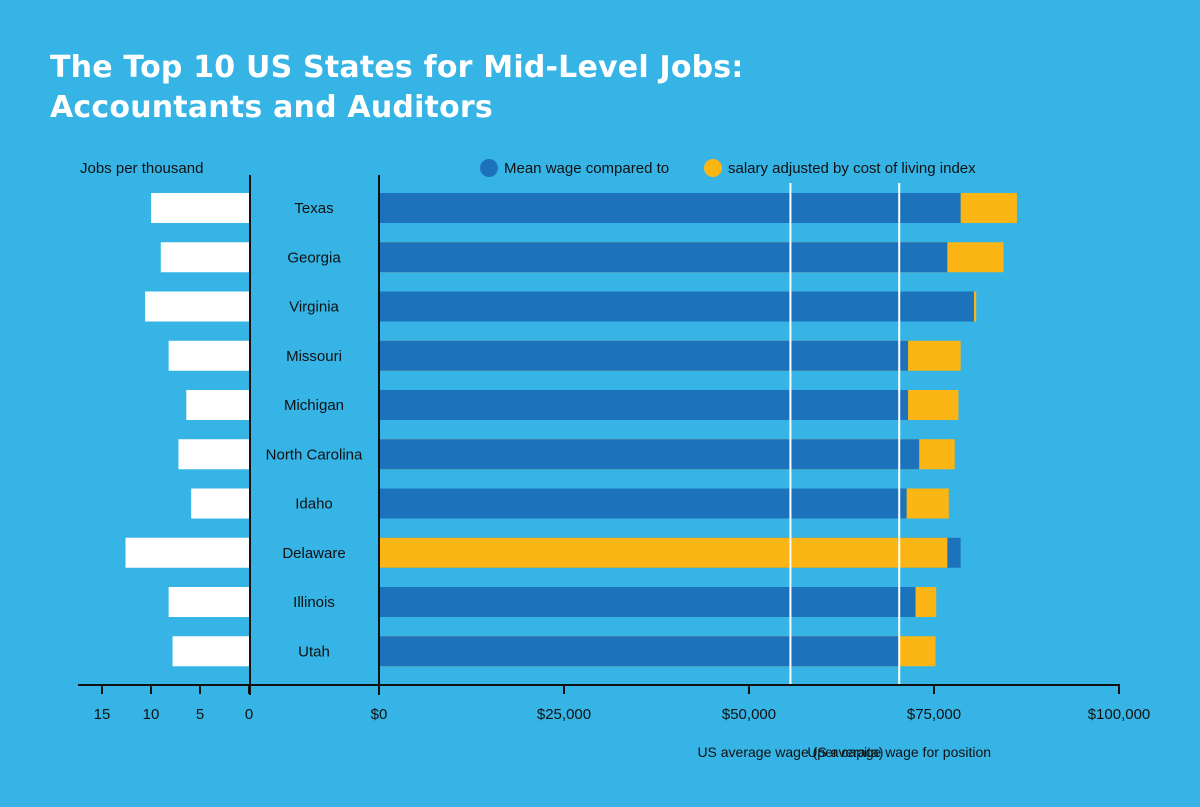  Describe the element at coordinates (713, 168) in the screenshot. I see `legend-adjusted-swatch` at that location.